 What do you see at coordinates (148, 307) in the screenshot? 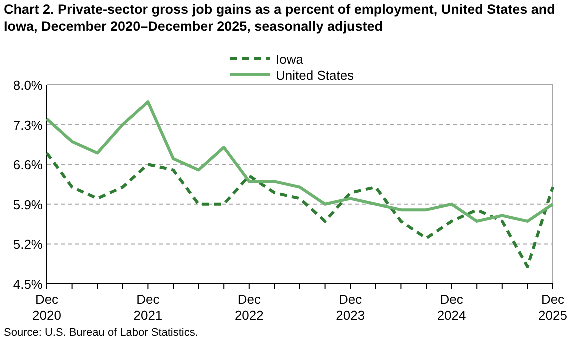
I see `x-tick-label: Dec 2021` at bounding box center [148, 307].